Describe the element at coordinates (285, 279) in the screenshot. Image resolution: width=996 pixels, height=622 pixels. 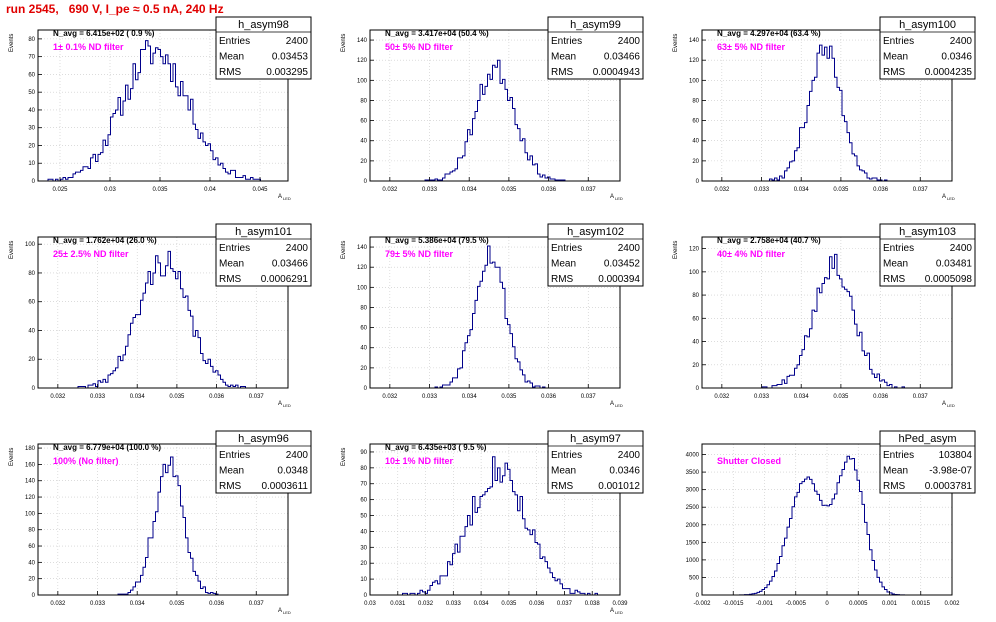
I see `stats-value-rms: 0.0006291` at that location.